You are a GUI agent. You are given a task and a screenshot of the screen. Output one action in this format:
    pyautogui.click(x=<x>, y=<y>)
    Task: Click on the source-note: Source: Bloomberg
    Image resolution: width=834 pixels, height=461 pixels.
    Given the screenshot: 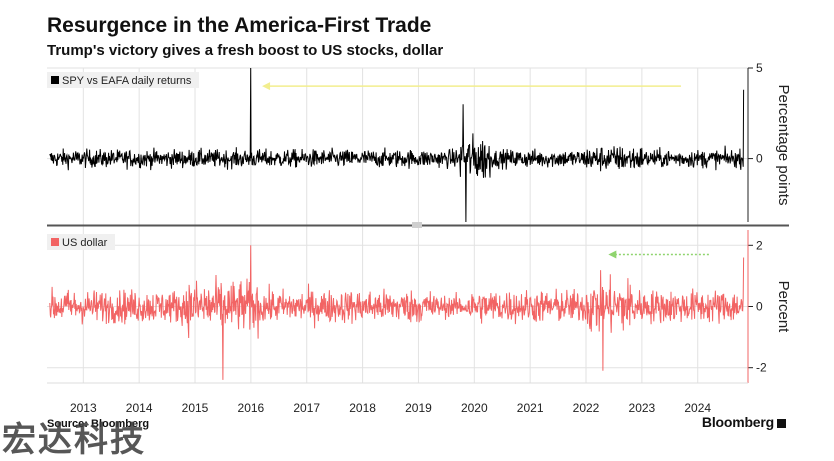 What is the action you would take?
    pyautogui.click(x=98, y=424)
    